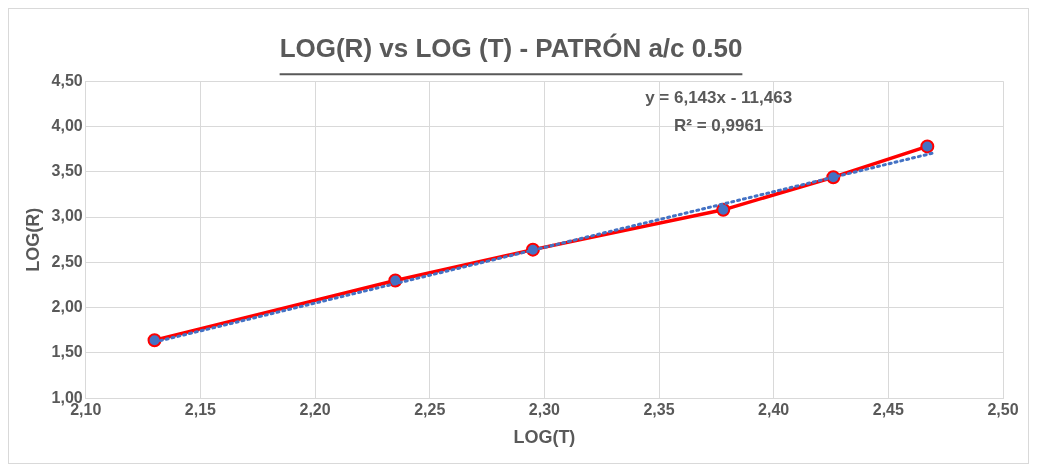 This screenshot has height=472, width=1037. Describe the element at coordinates (888, 410) in the screenshot. I see `x-tick-label: 2,45` at that location.